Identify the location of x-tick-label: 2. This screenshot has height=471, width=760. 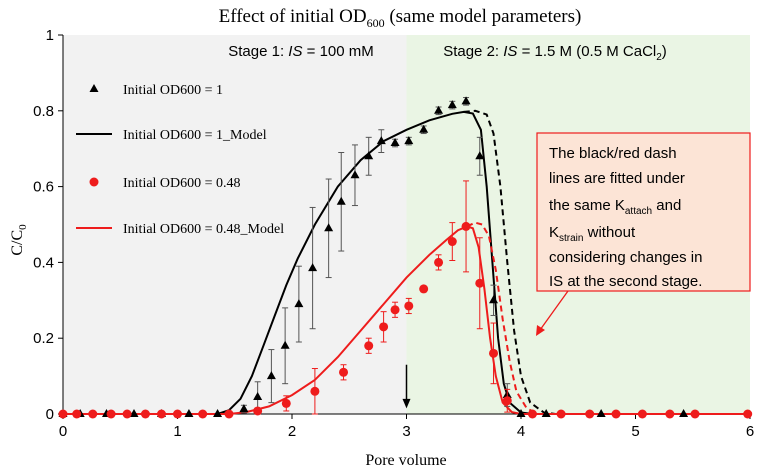
(292, 431).